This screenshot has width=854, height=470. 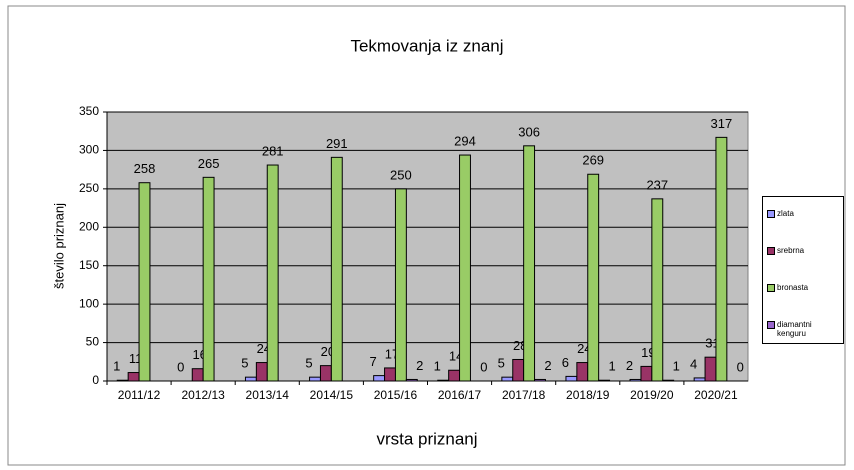 I want to click on legend-label: diamantni kenguru, so click(x=794, y=329).